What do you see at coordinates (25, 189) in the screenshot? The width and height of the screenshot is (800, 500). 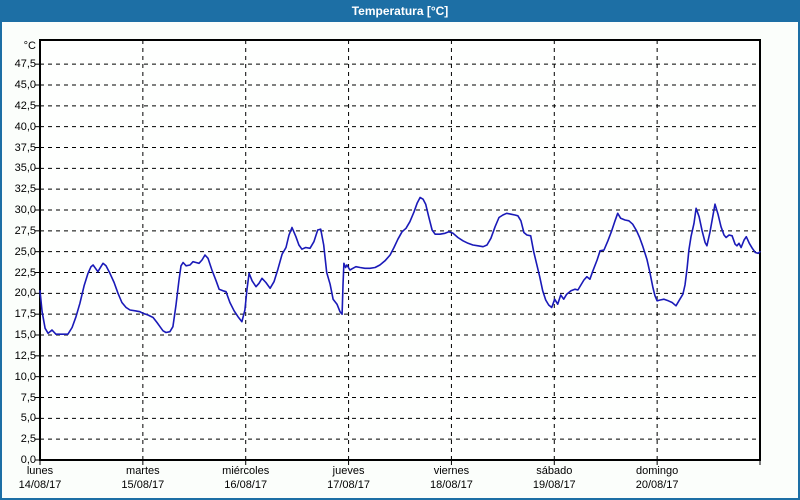 I see `y-tick-label: 32,5` at bounding box center [25, 189].